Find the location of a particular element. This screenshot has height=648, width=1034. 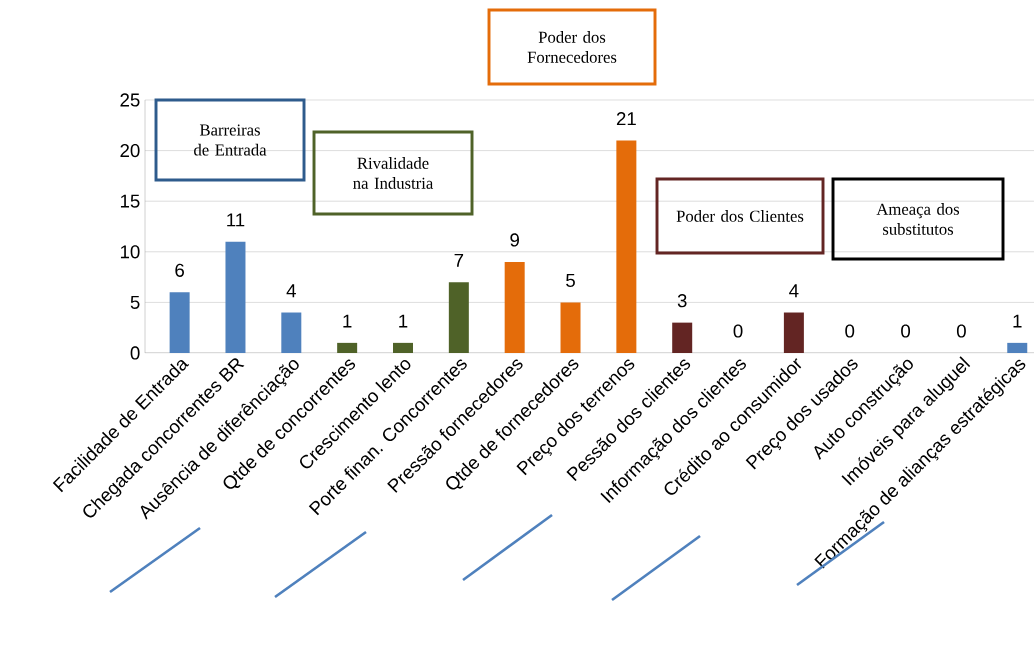

y-tick-label: 15 is located at coordinates (130, 201).